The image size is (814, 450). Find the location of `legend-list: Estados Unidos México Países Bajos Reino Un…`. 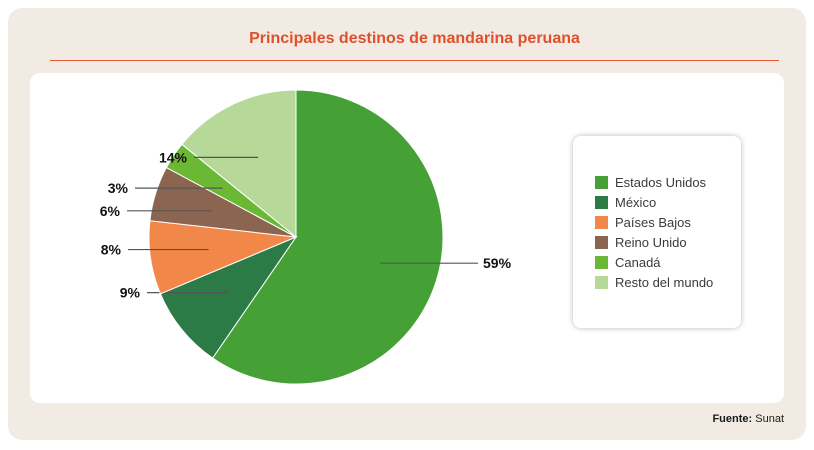

legend-list: Estados Unidos México Países Bajos Reino Un… is located at coordinates (654, 232).